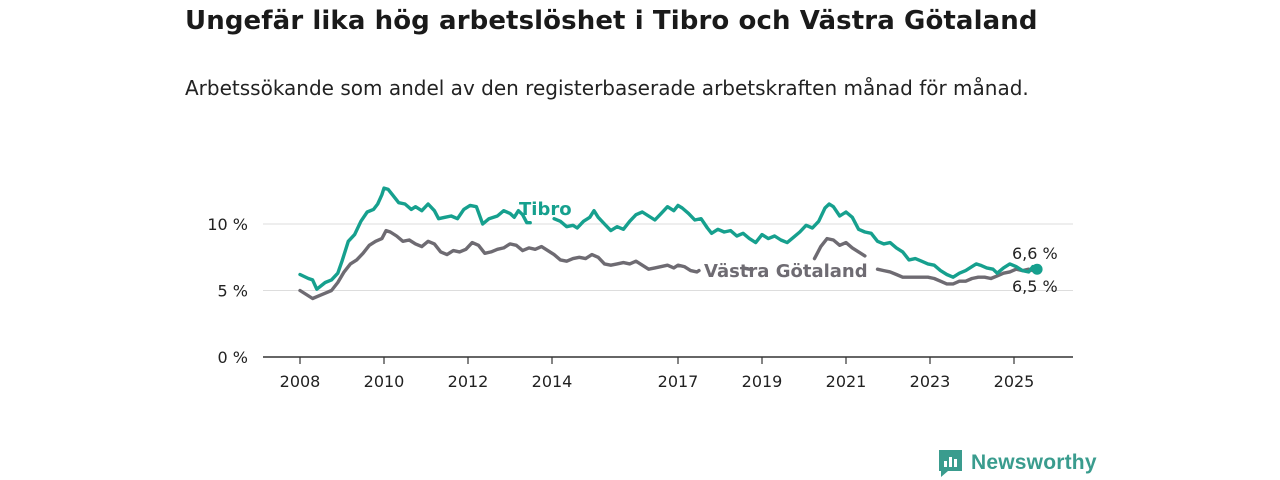 This screenshot has width=1280, height=480. I want to click on series-lines, so click(670, 243).